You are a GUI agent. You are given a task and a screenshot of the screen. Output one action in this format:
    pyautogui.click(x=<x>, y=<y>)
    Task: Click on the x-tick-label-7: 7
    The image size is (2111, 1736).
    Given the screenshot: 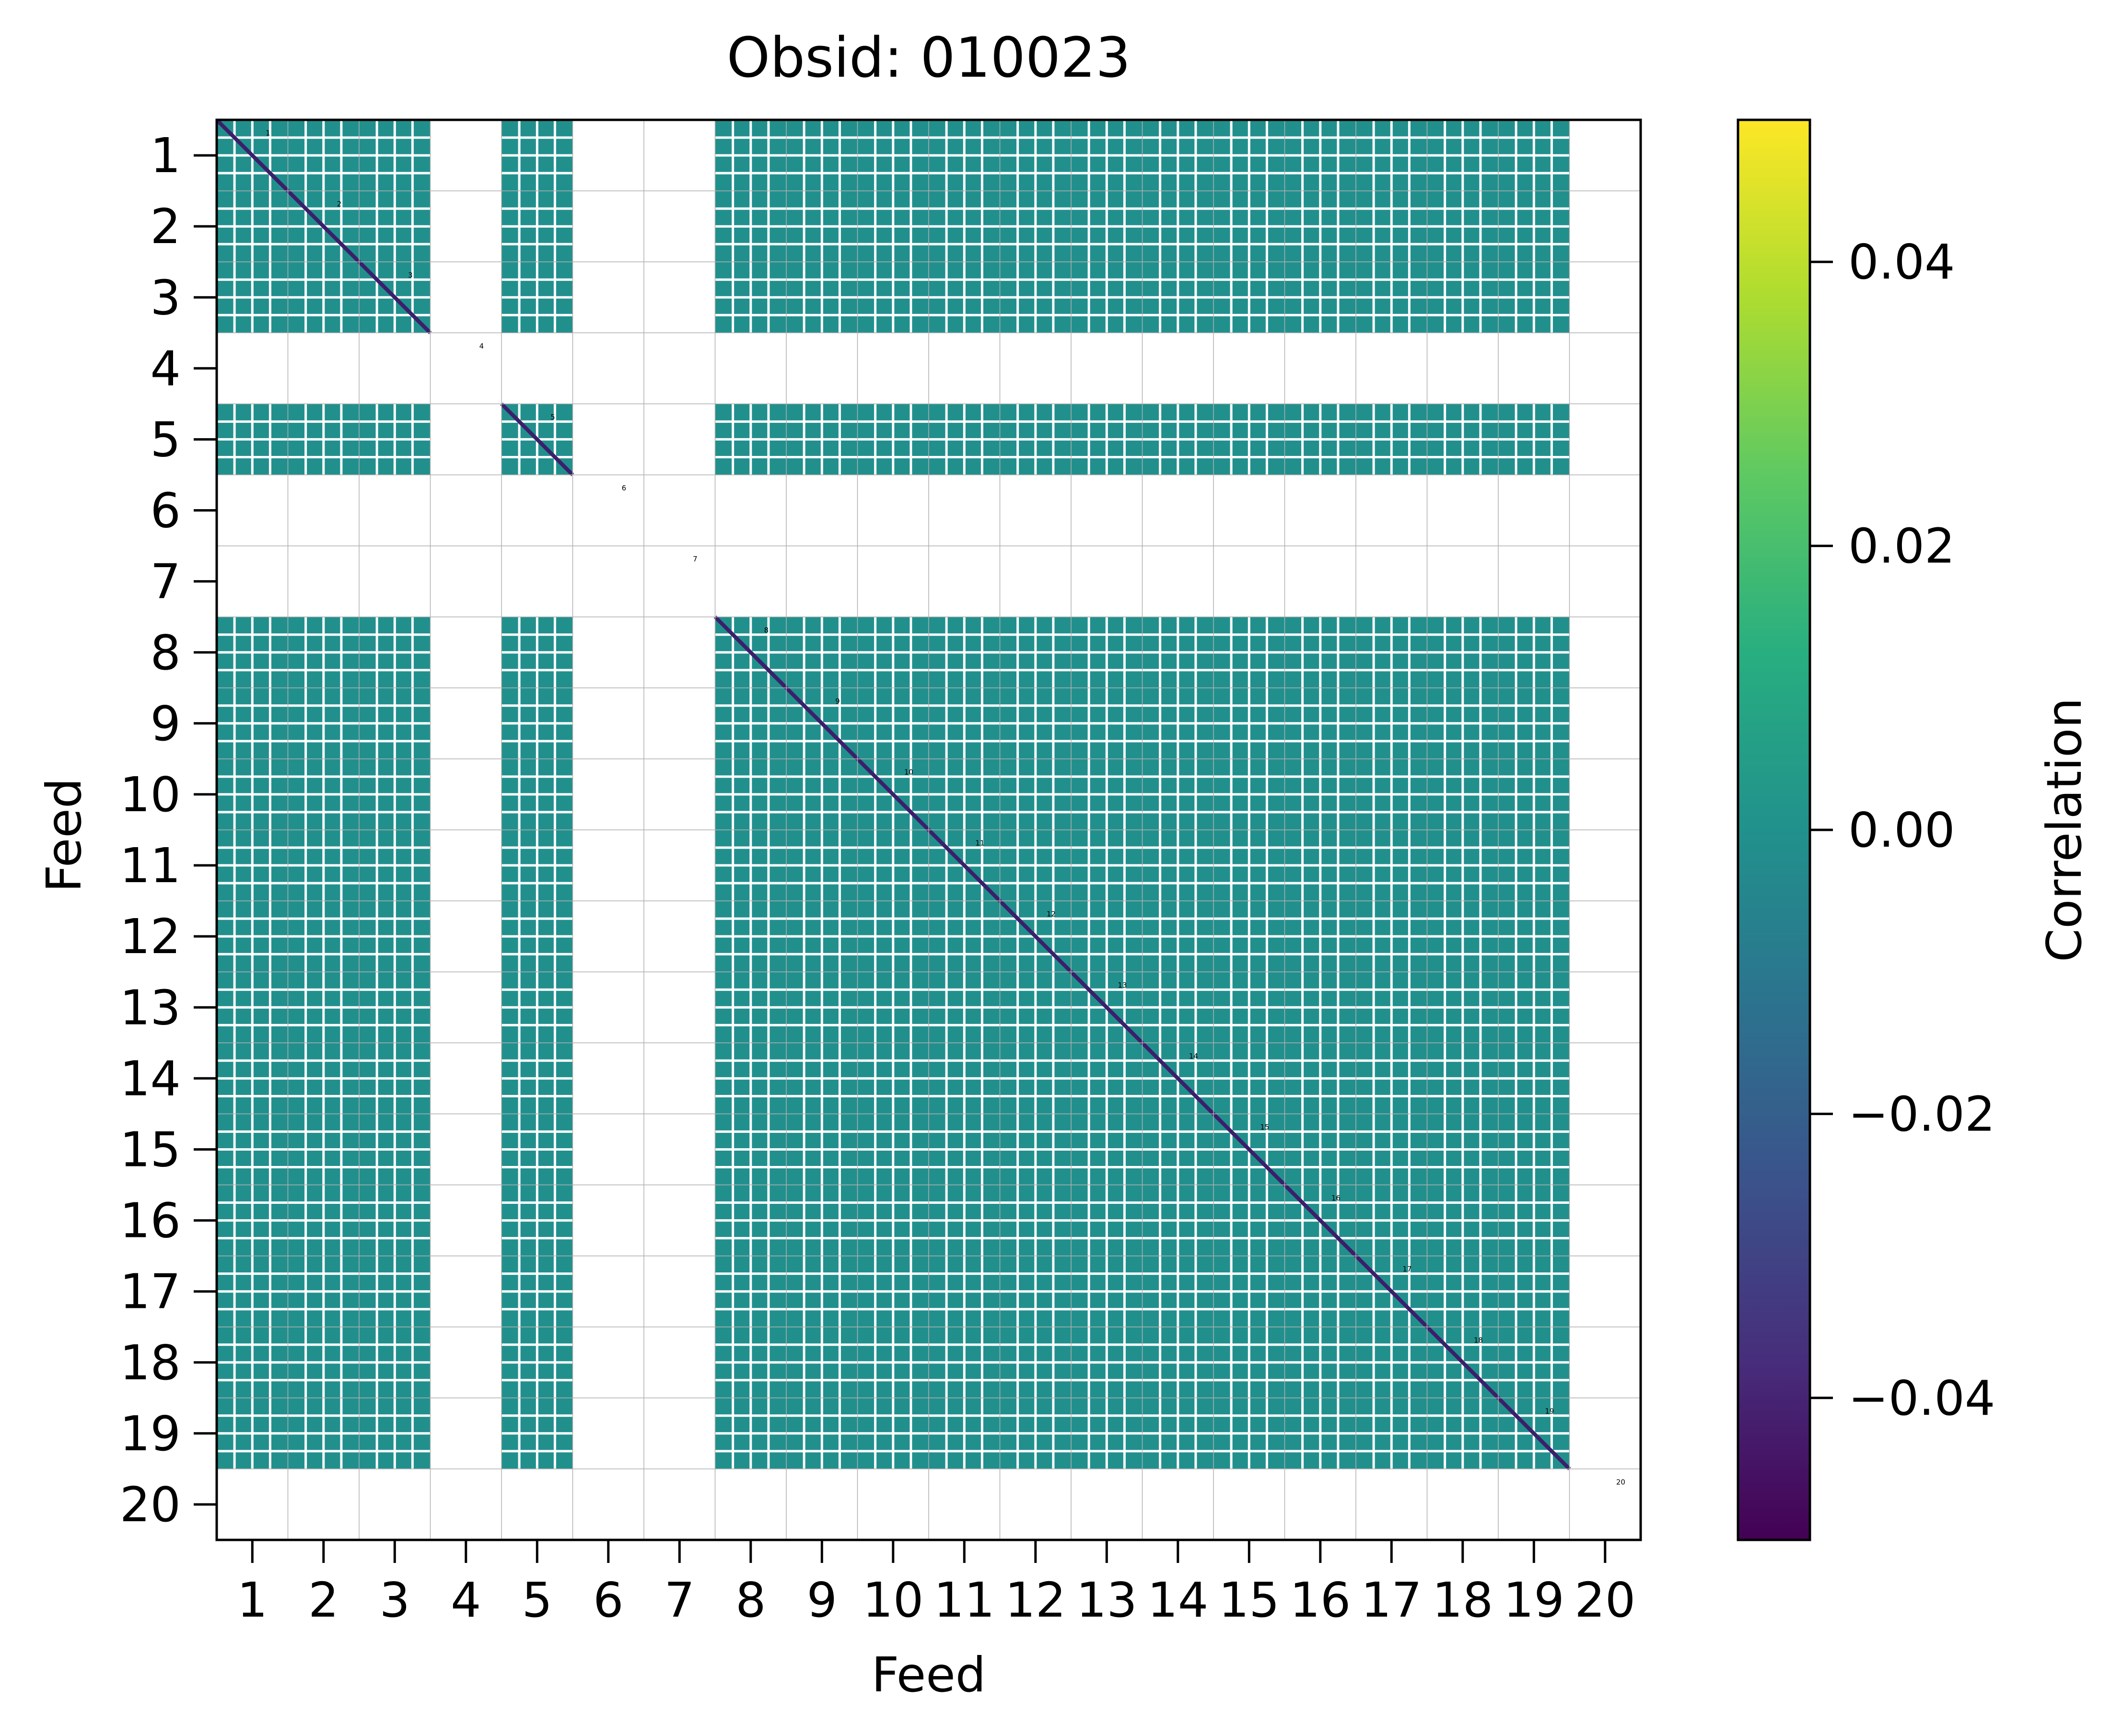 What is the action you would take?
    pyautogui.click(x=679, y=1600)
    